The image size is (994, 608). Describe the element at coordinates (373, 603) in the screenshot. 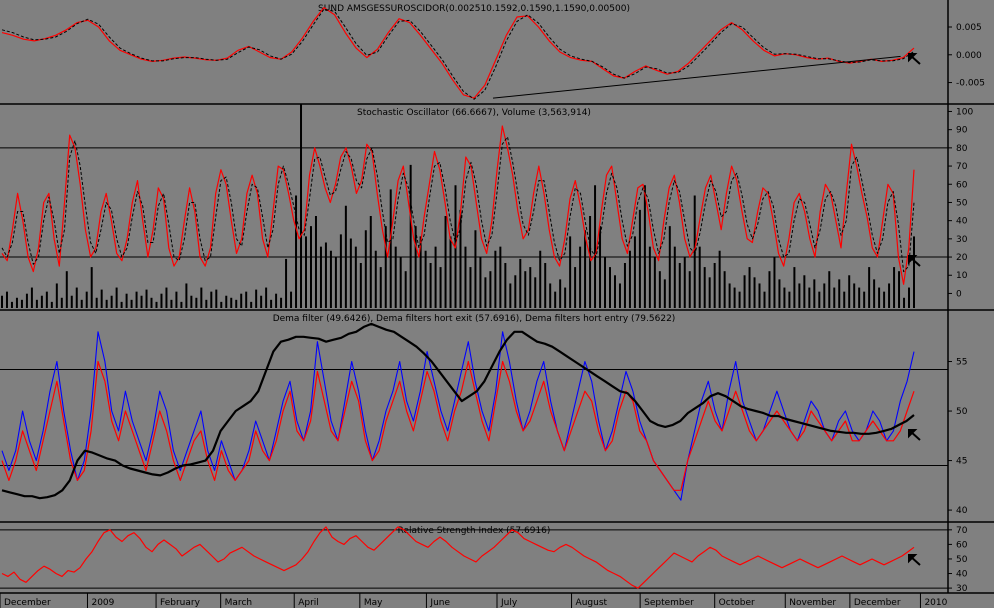

I see `xtick-label-5: May` at that location.